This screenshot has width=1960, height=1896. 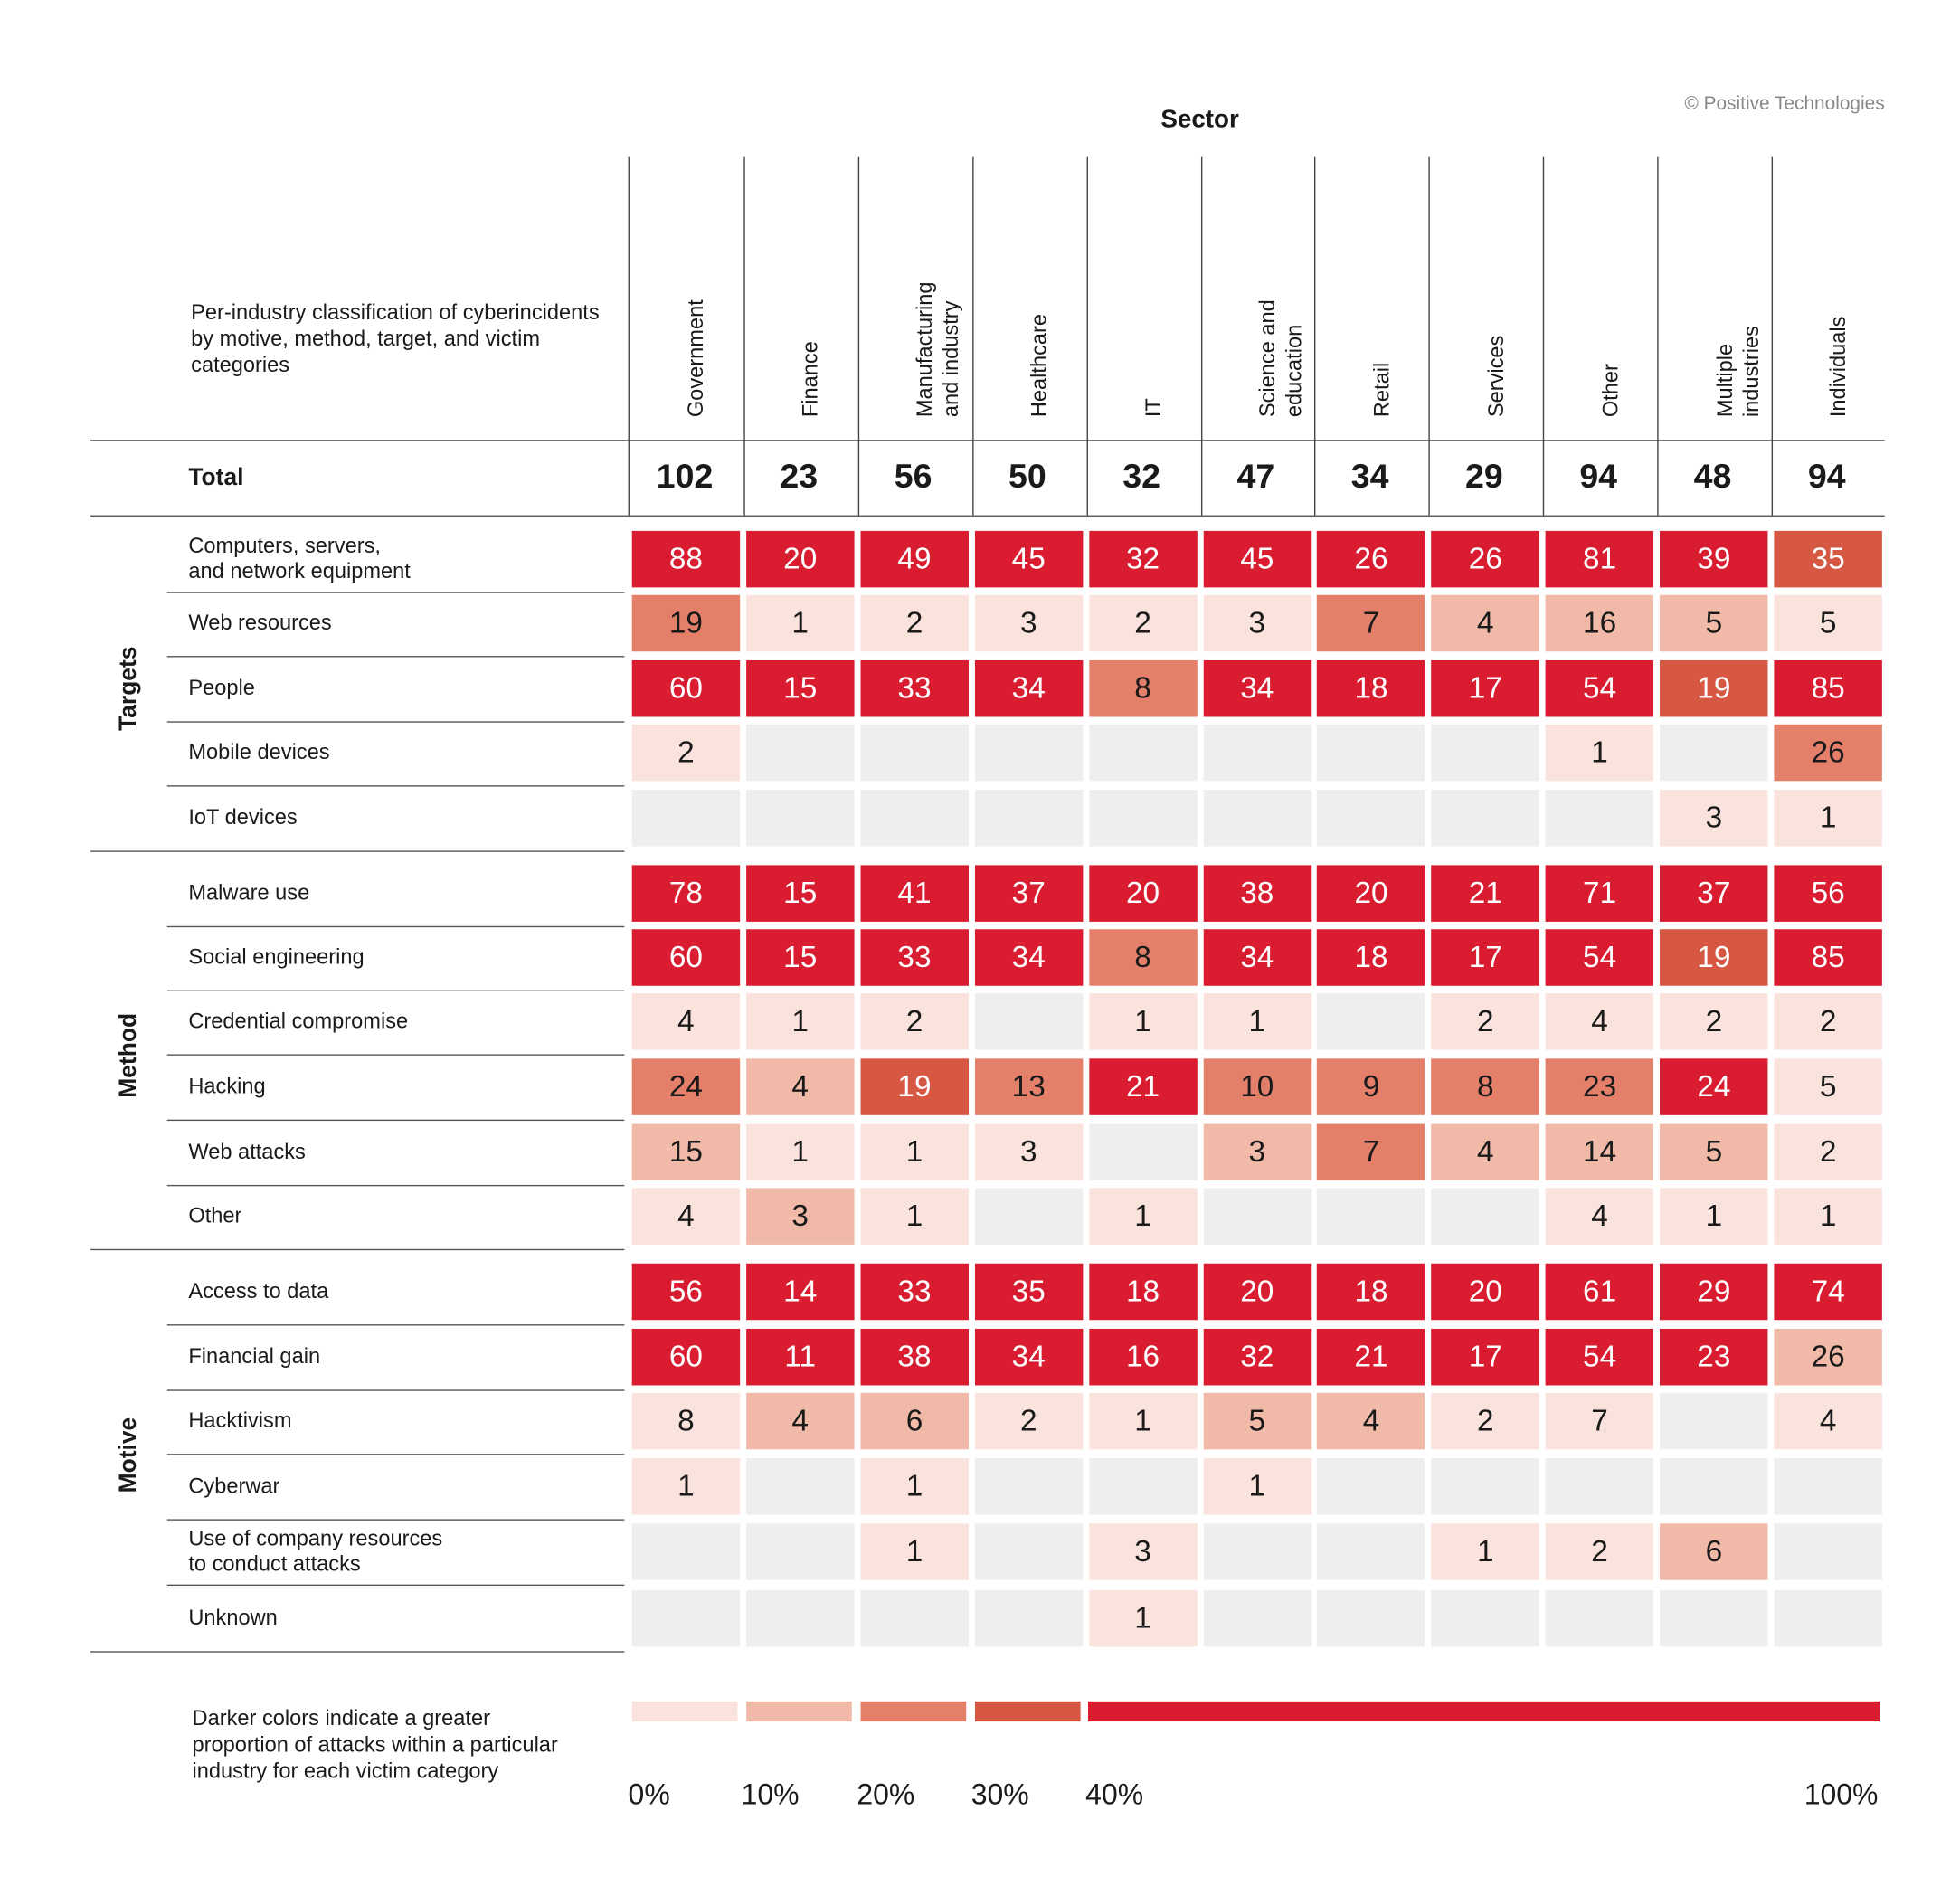 I want to click on heatmap-cell: 38, so click(x=914, y=1357).